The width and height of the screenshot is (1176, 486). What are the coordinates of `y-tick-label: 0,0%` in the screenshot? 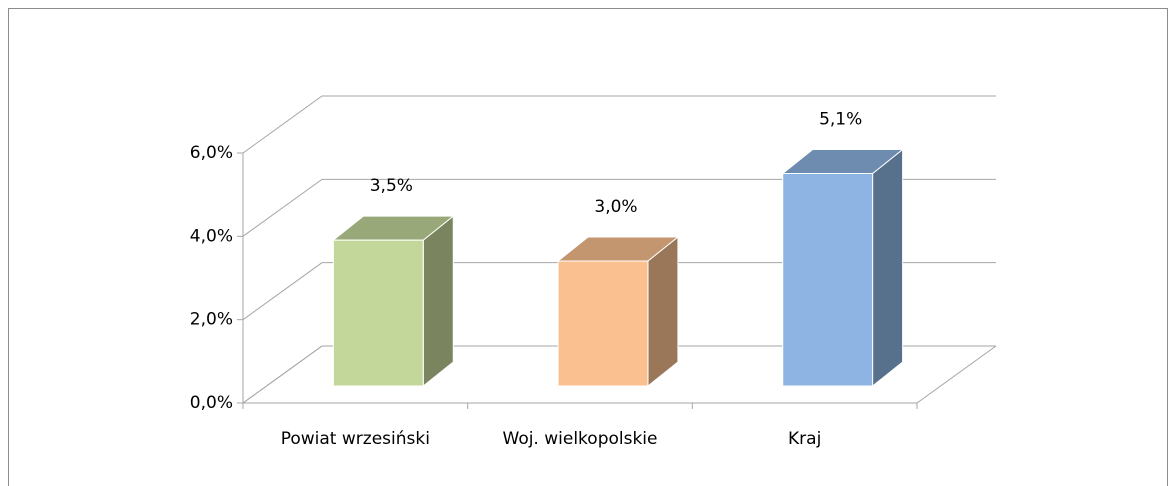 It's located at (211, 403).